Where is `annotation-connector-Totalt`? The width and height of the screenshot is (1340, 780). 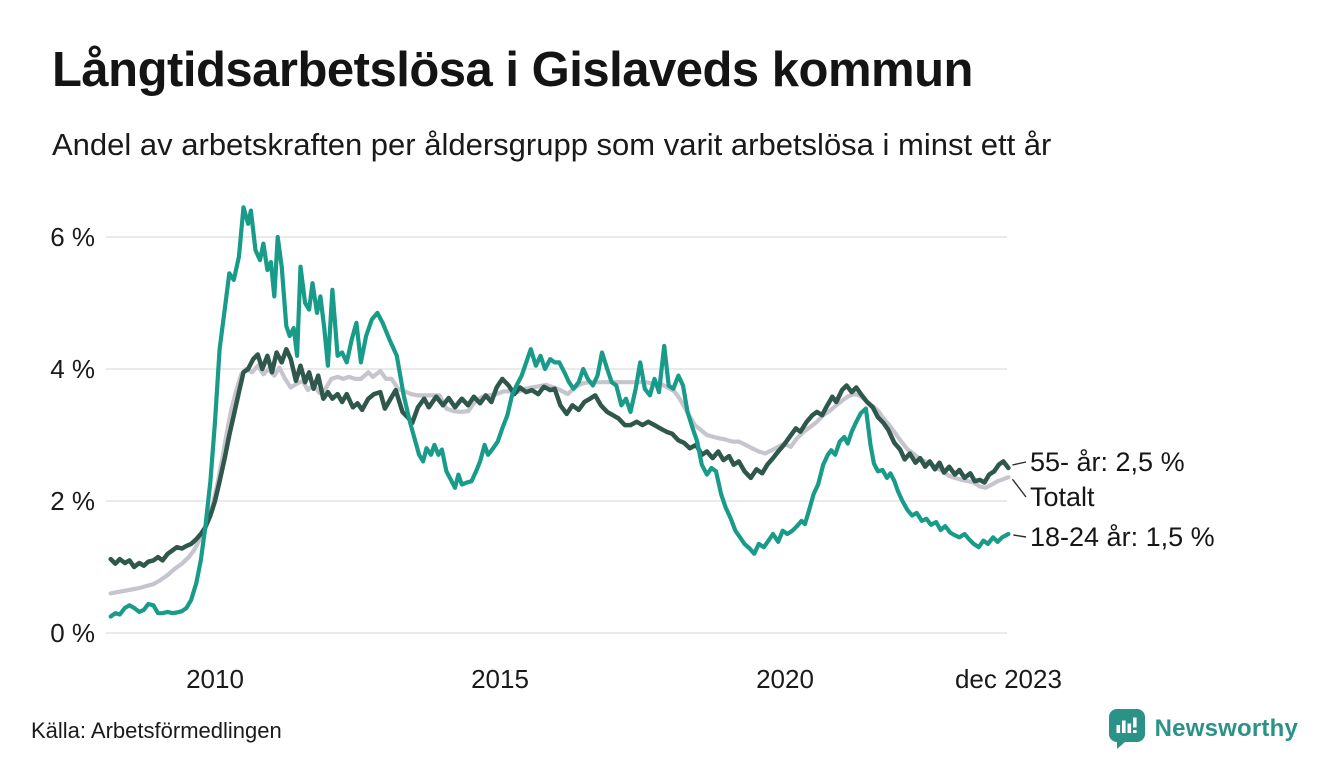
annotation-connector-Totalt is located at coordinates (1019, 488).